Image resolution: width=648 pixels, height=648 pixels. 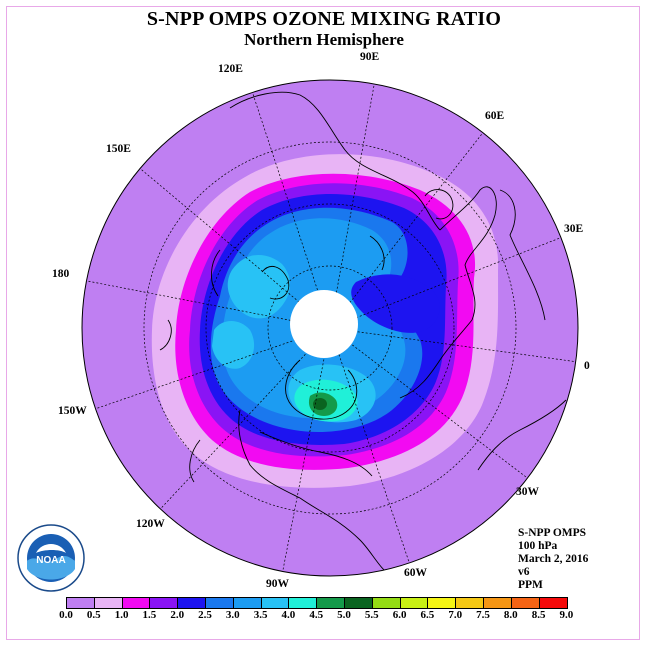 I want to click on colorbar-label: 6.0, so click(x=399, y=615).